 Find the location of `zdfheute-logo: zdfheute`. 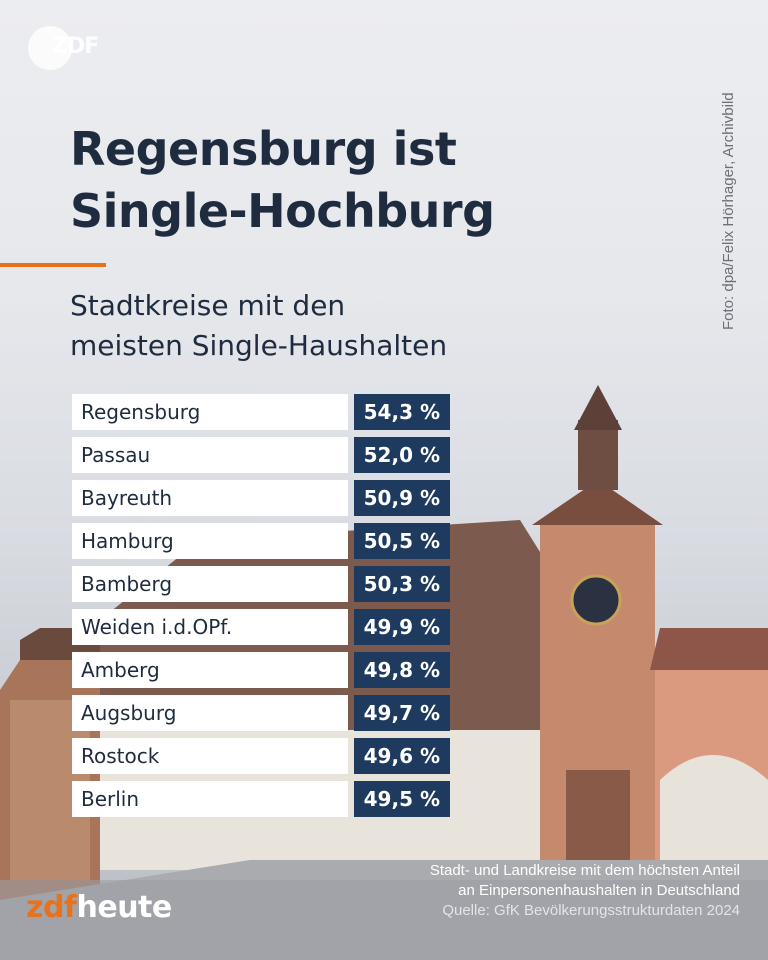

zdfheute-logo: zdfheute is located at coordinates (99, 907).